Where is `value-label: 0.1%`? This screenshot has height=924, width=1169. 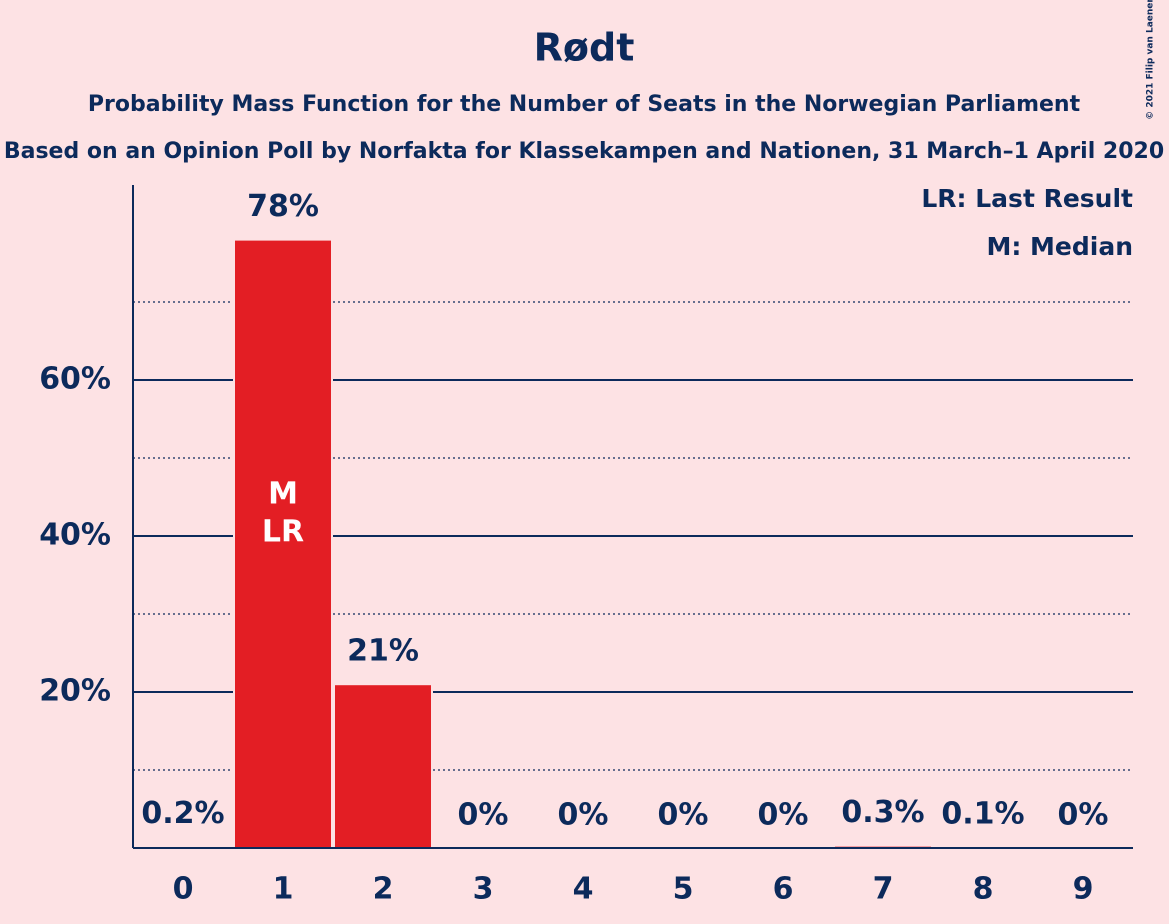
value-label: 0.1% is located at coordinates (982, 814).